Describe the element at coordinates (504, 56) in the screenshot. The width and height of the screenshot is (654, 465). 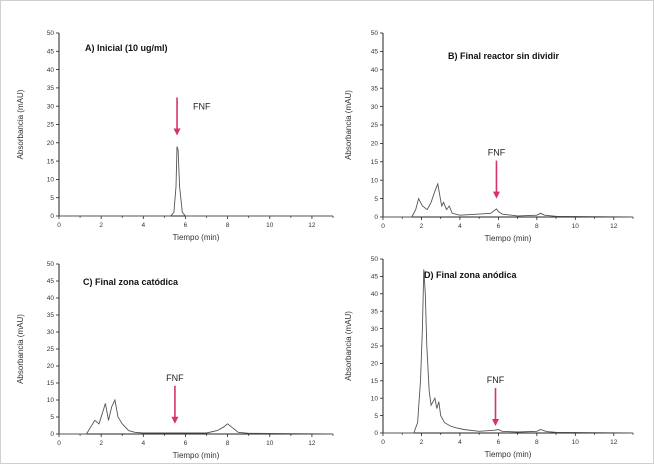
I see `panel-title: B) Final reactor sin dividir` at that location.